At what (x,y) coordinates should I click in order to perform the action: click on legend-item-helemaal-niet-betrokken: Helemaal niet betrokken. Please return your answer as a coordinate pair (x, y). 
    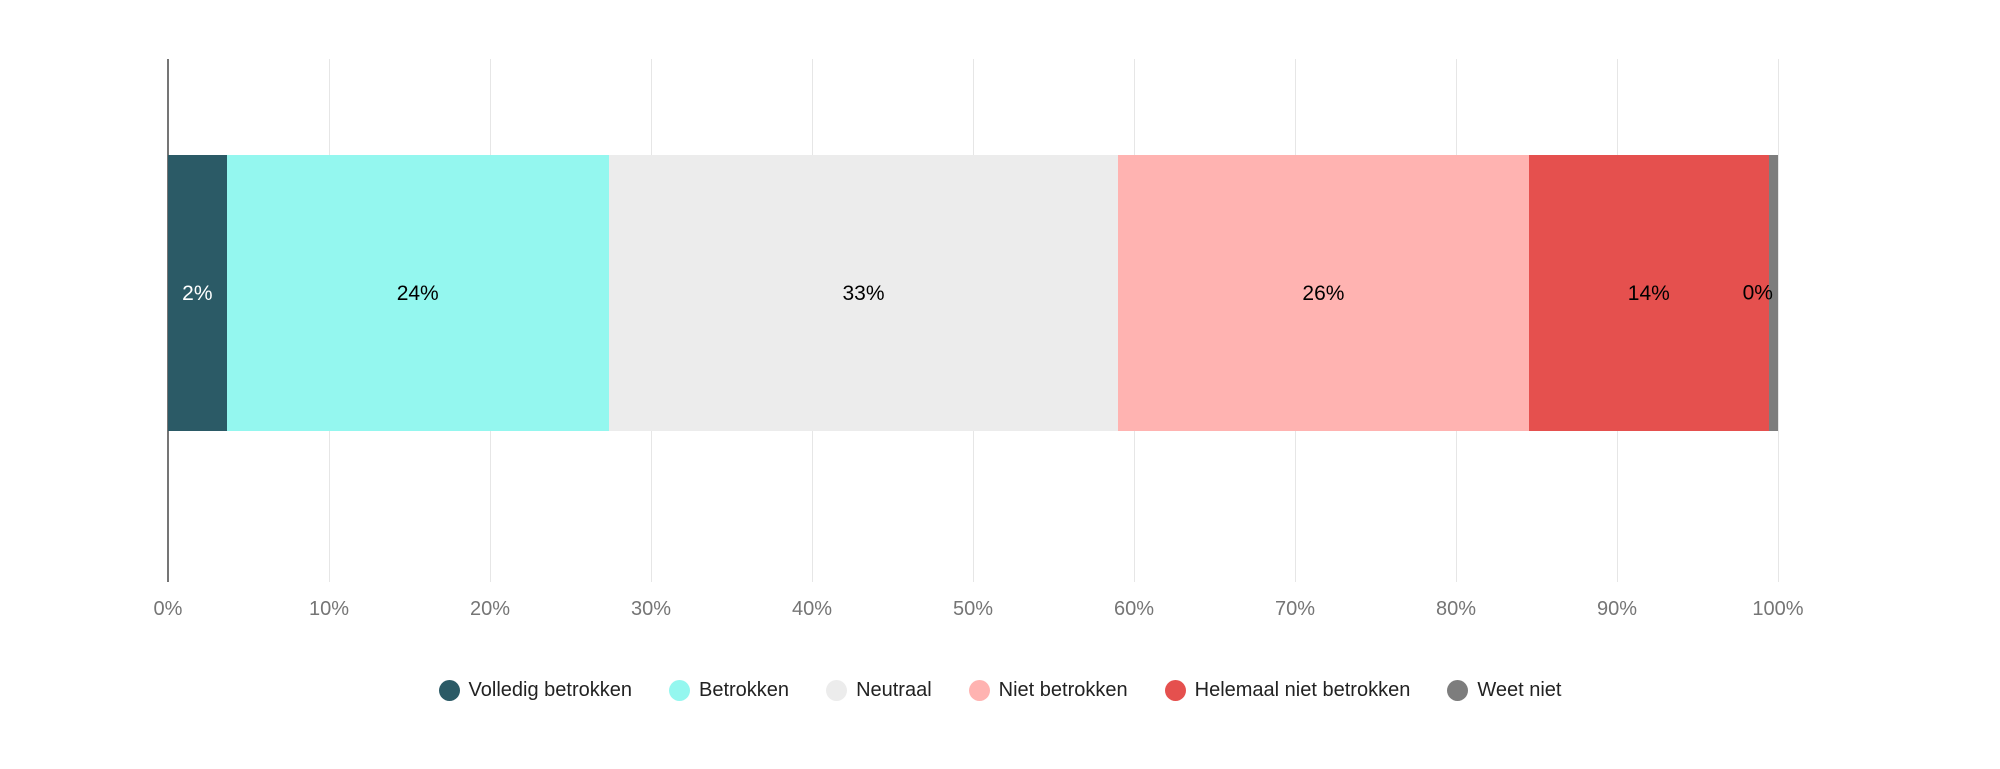
    Looking at the image, I should click on (1287, 690).